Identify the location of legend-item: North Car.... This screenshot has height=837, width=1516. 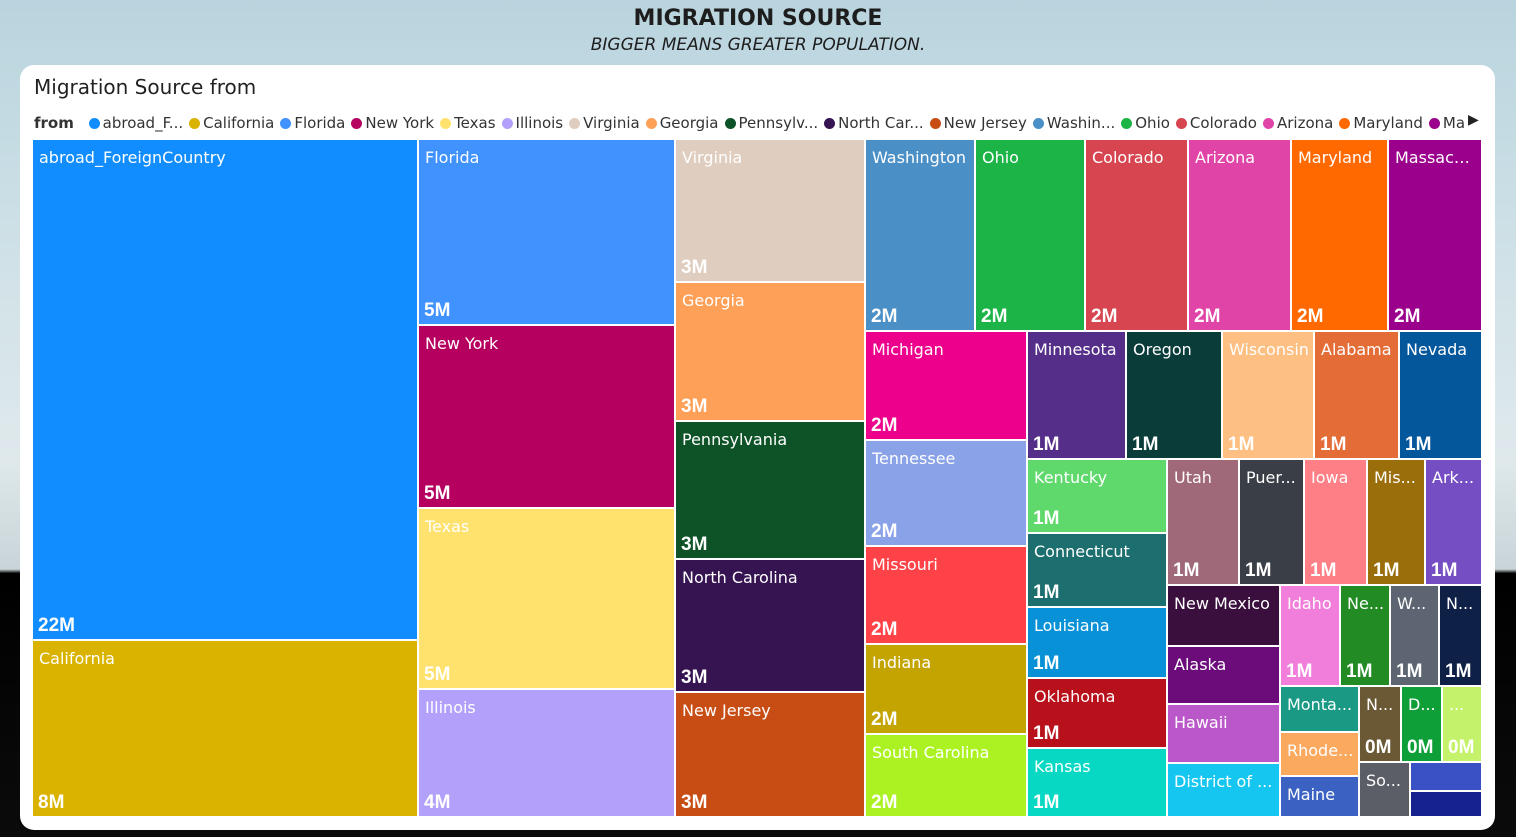
(874, 123).